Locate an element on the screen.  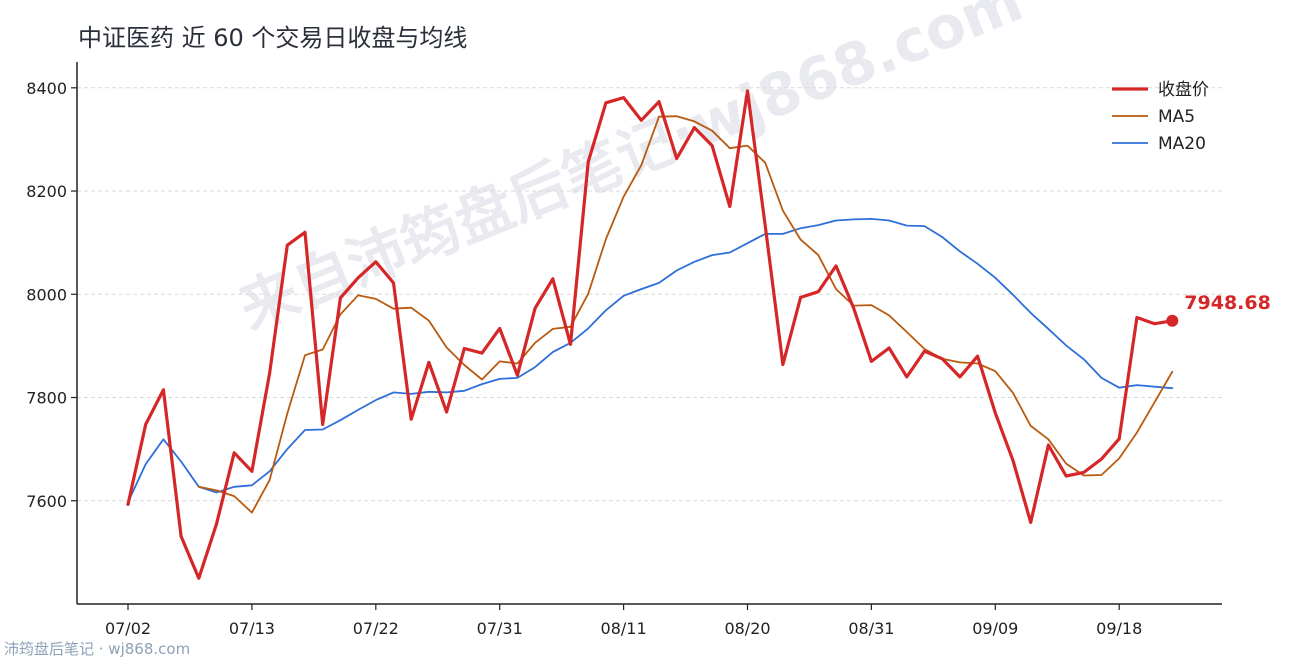
y-tick-label: 7800 is located at coordinates (46, 398).